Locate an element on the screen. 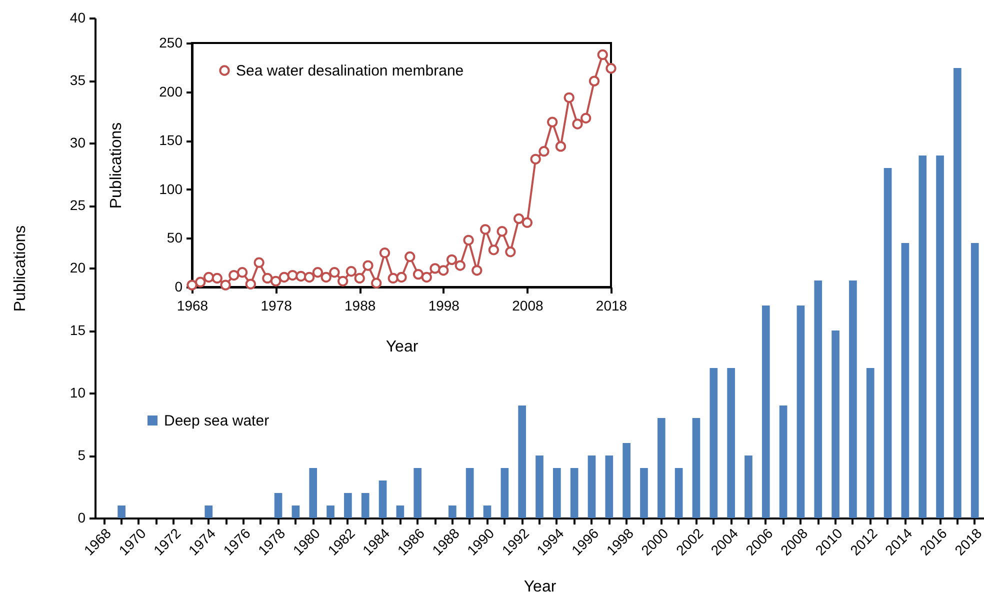  y-tick-label: 15 is located at coordinates (78, 330).